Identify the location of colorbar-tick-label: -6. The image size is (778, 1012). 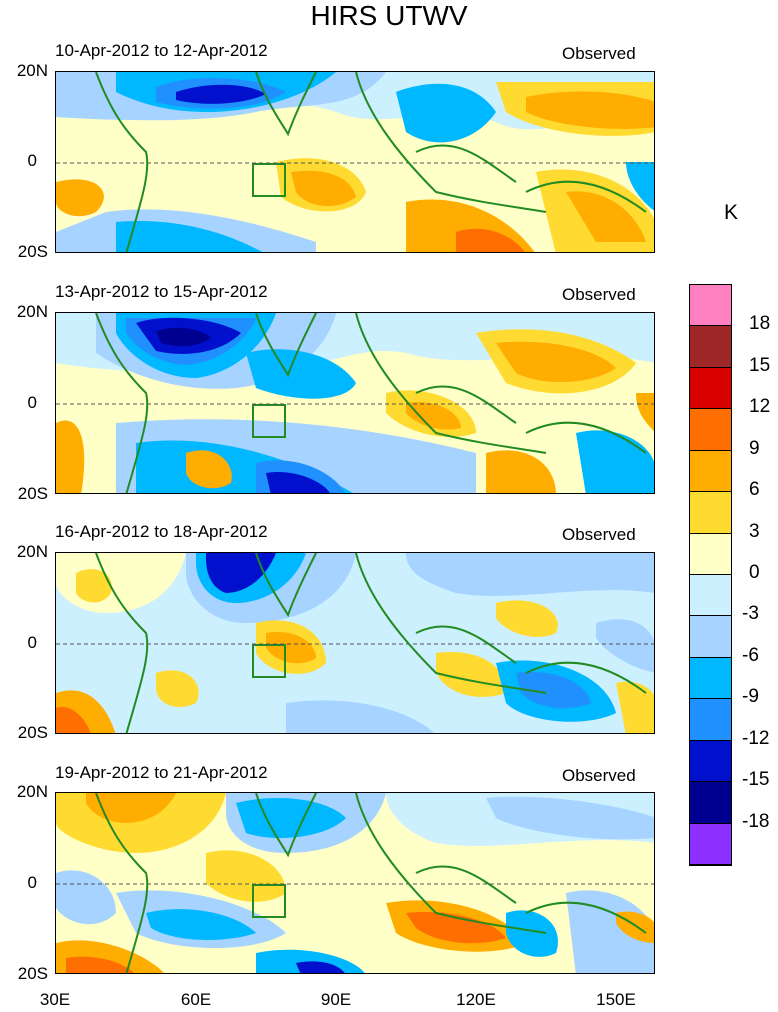
(750, 655).